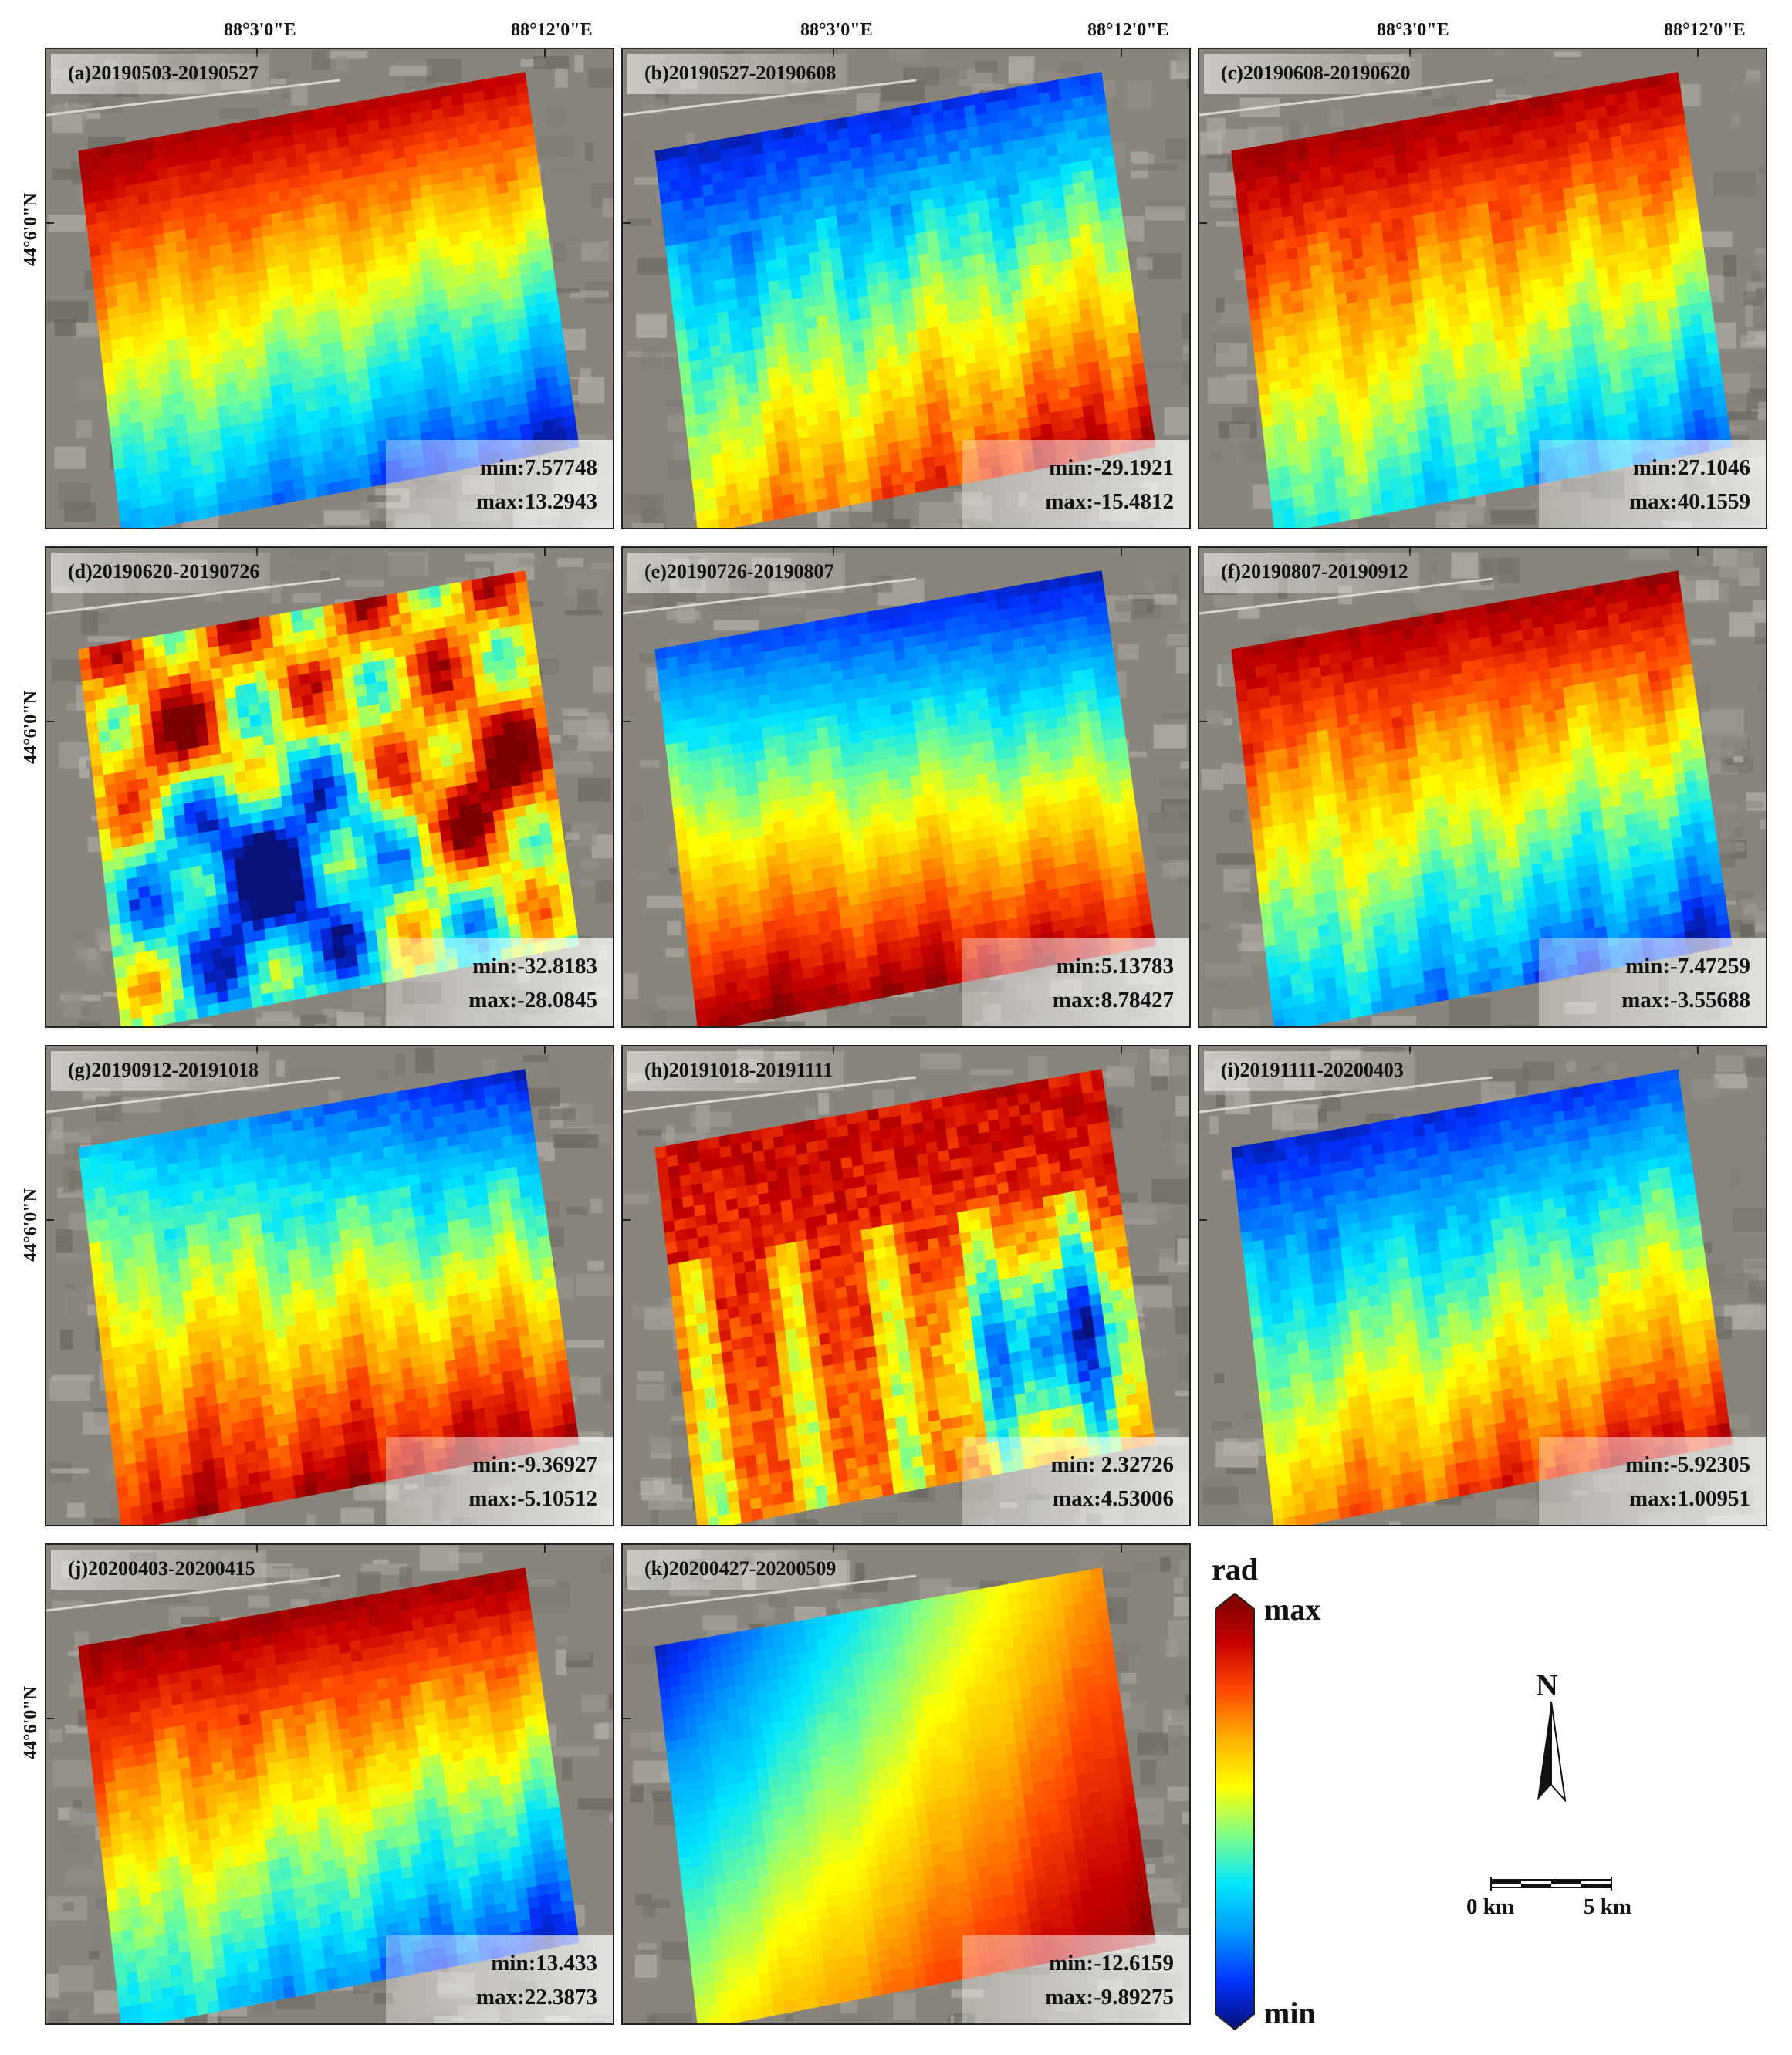  What do you see at coordinates (1076, 1979) in the screenshot?
I see `panel-stats-k: min:-12.6159 max:-9.89275` at bounding box center [1076, 1979].